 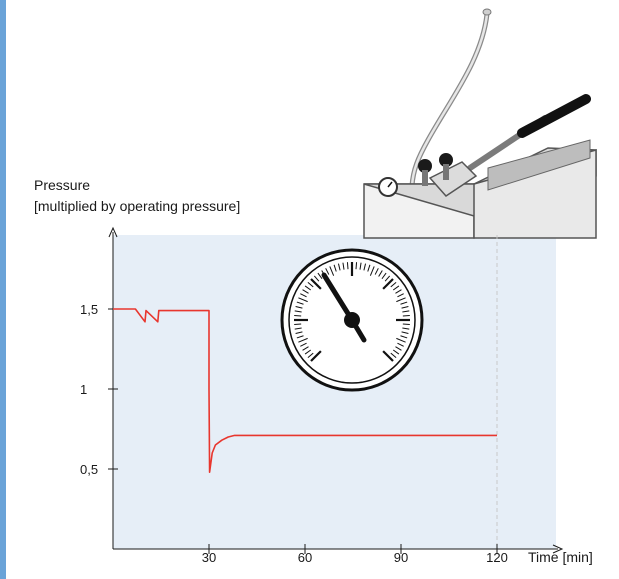 I want to click on x-tick-label: 90, so click(x=401, y=557).